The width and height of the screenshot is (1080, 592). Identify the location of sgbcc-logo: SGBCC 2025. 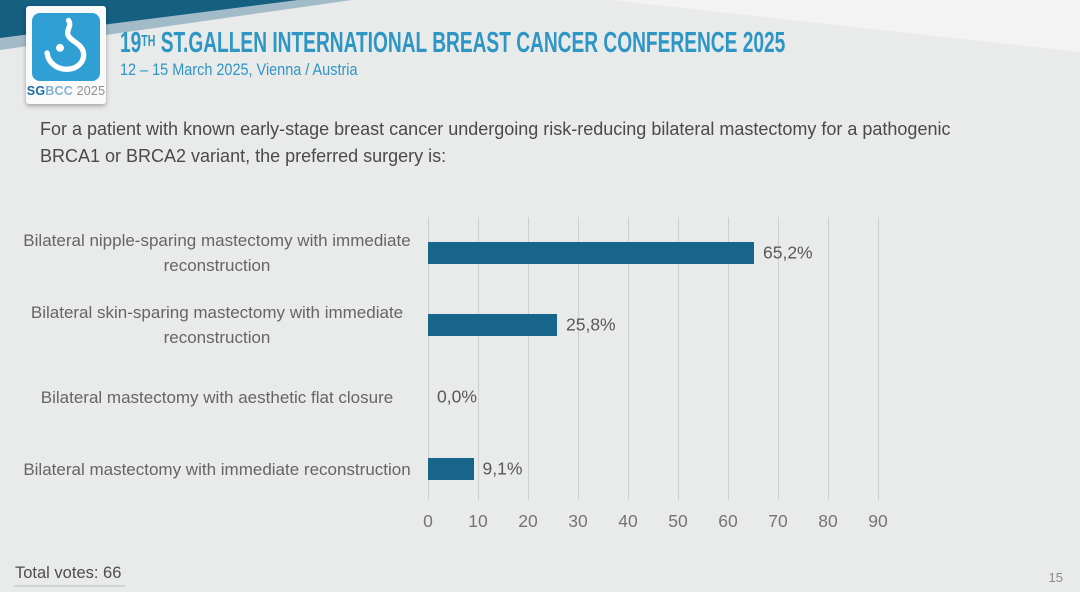
(66, 55).